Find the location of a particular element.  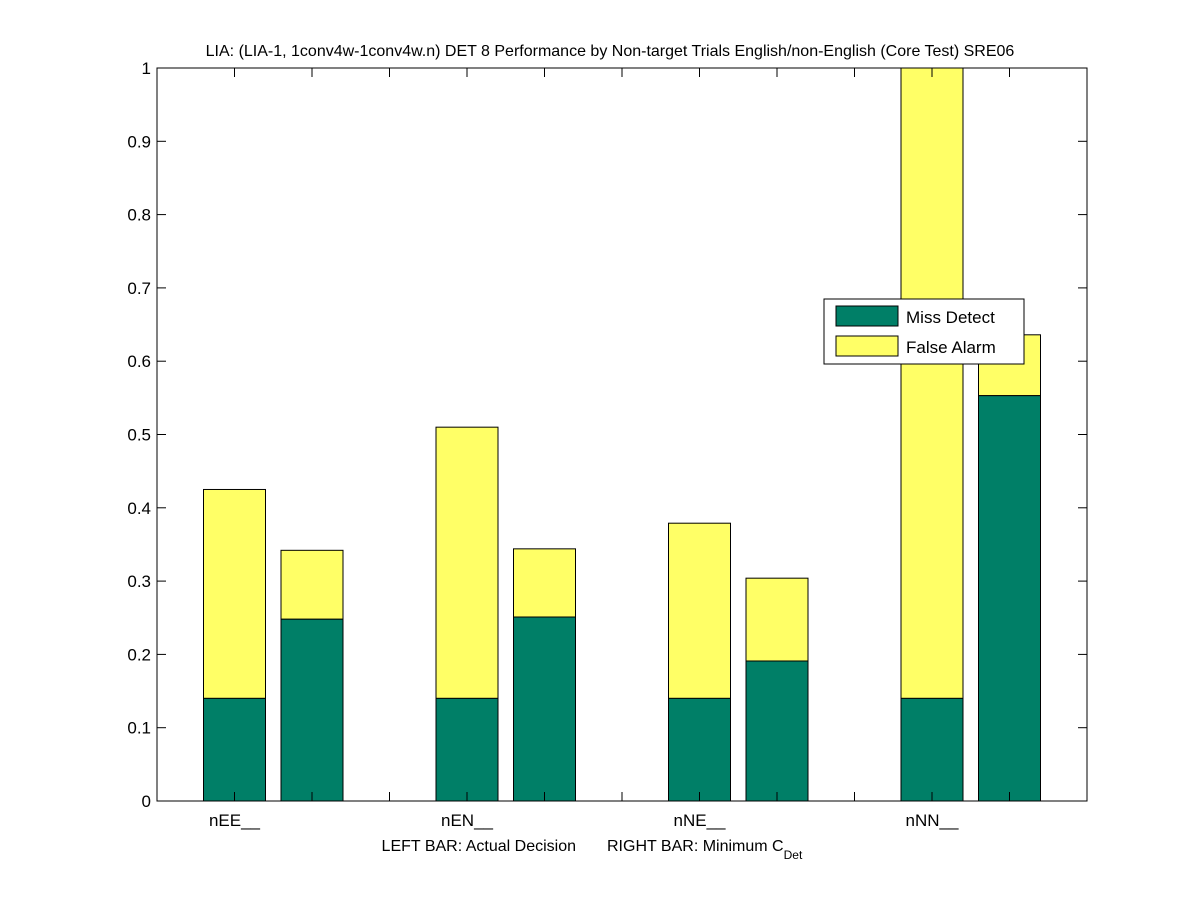

y-tick-label: 1 is located at coordinates (146, 68).